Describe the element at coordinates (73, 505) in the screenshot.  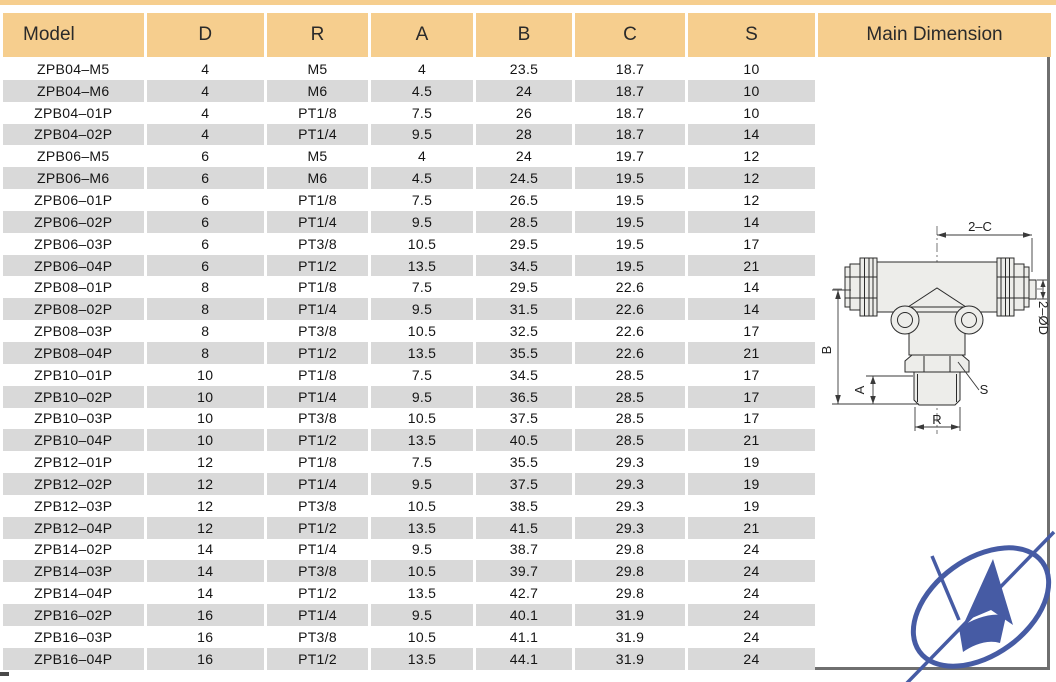
I see `cell-model: ZPB12–03P` at that location.